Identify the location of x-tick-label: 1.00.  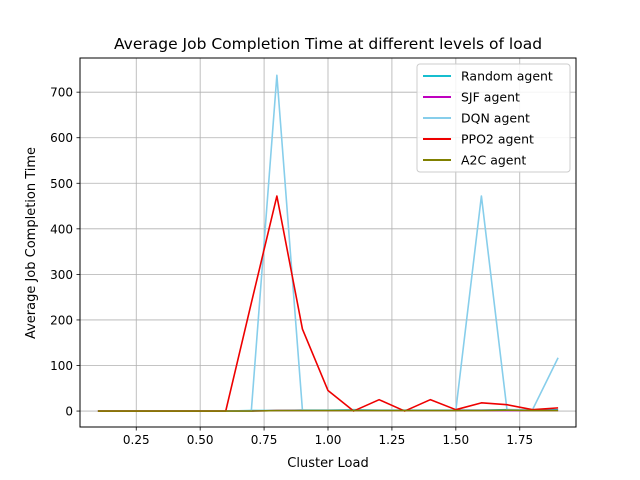
(328, 440).